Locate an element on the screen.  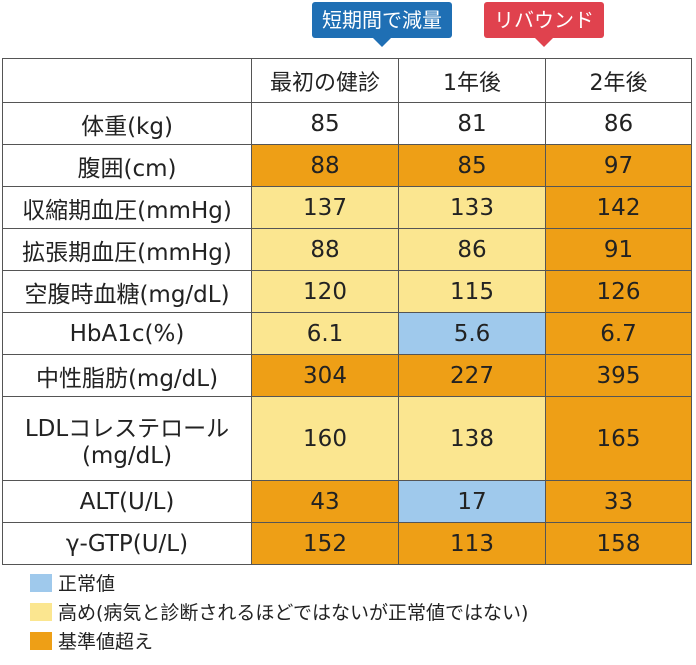
value-cell: 304 is located at coordinates (325, 375).